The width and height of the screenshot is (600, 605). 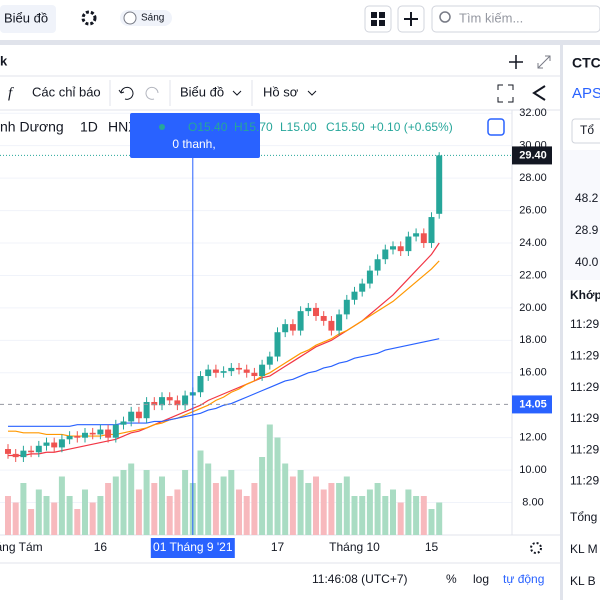 I want to click on footer-log: log, so click(x=481, y=579).